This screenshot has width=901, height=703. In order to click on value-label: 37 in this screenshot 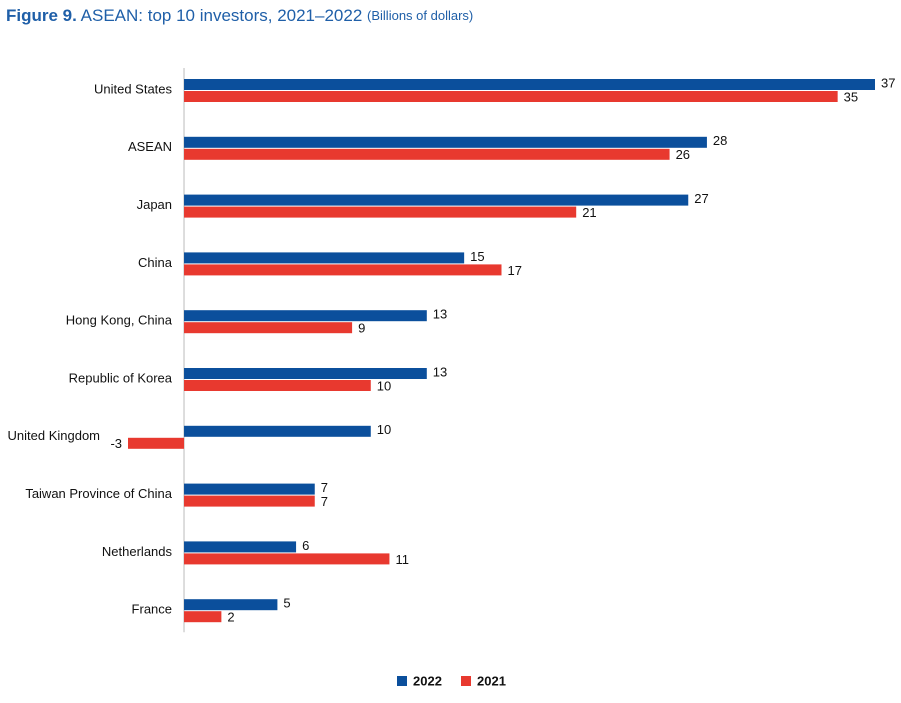, I will do `click(888, 82)`.